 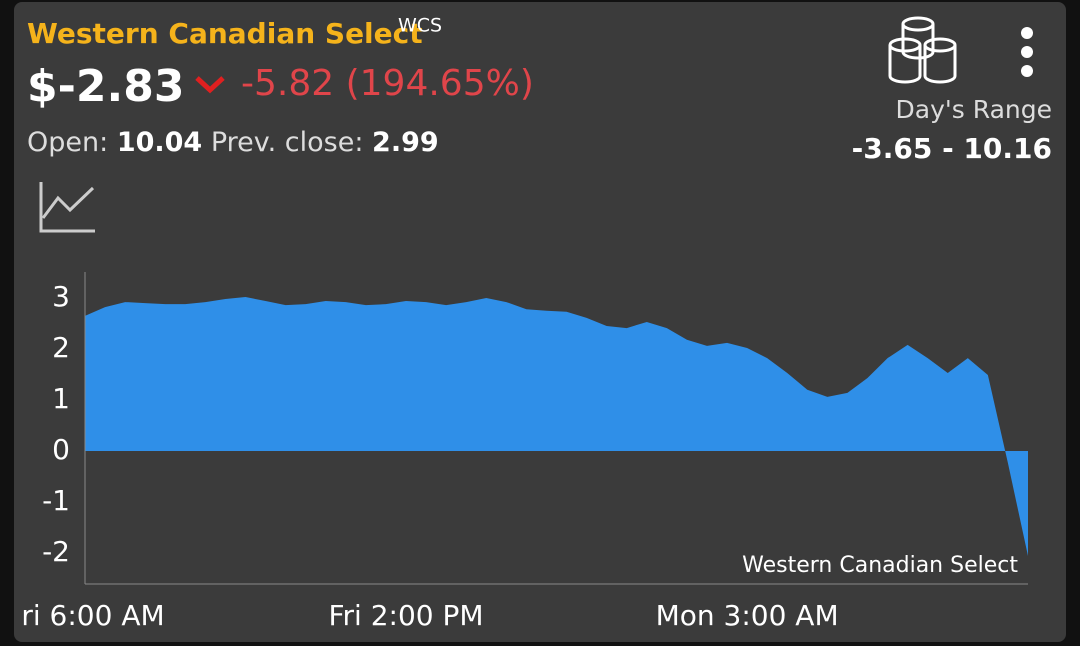 I want to click on open-value: 10.04, so click(x=159, y=142).